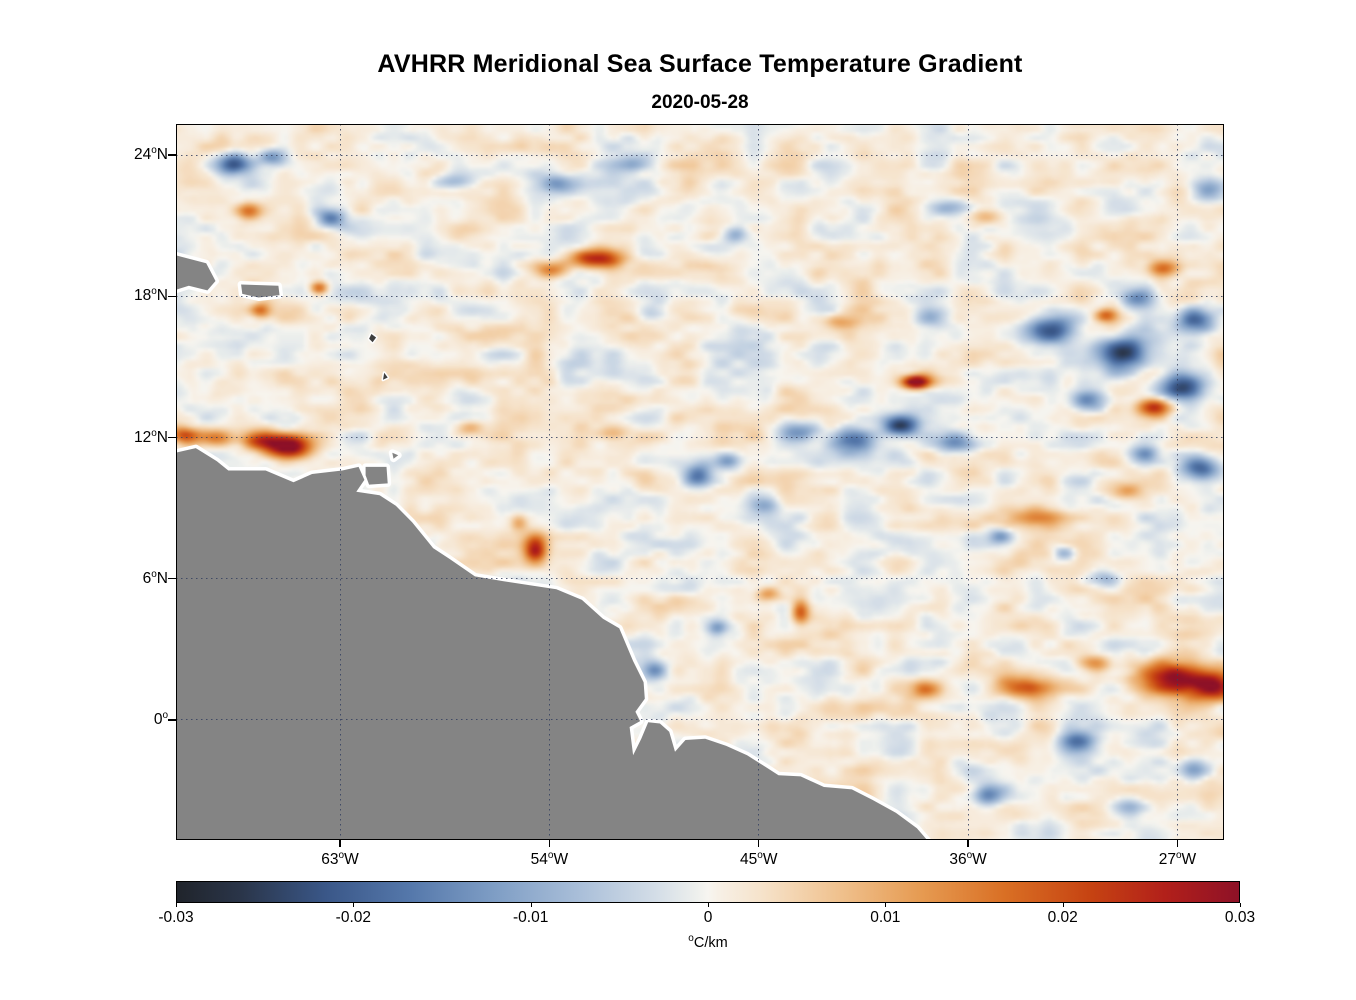  I want to click on colorbar-tick-label--0.03: -0.03, so click(176, 917).